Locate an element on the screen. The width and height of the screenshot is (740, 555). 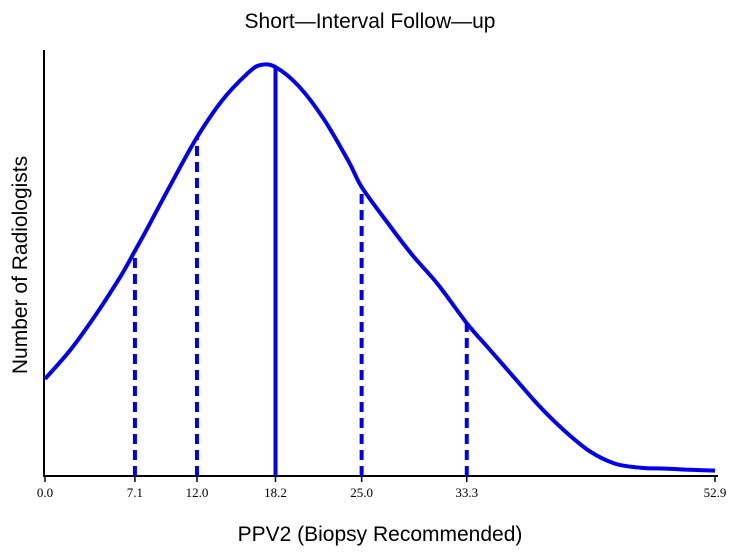
x-axis-label: PPV2 (Biopsy Recommended) is located at coordinates (380, 534).